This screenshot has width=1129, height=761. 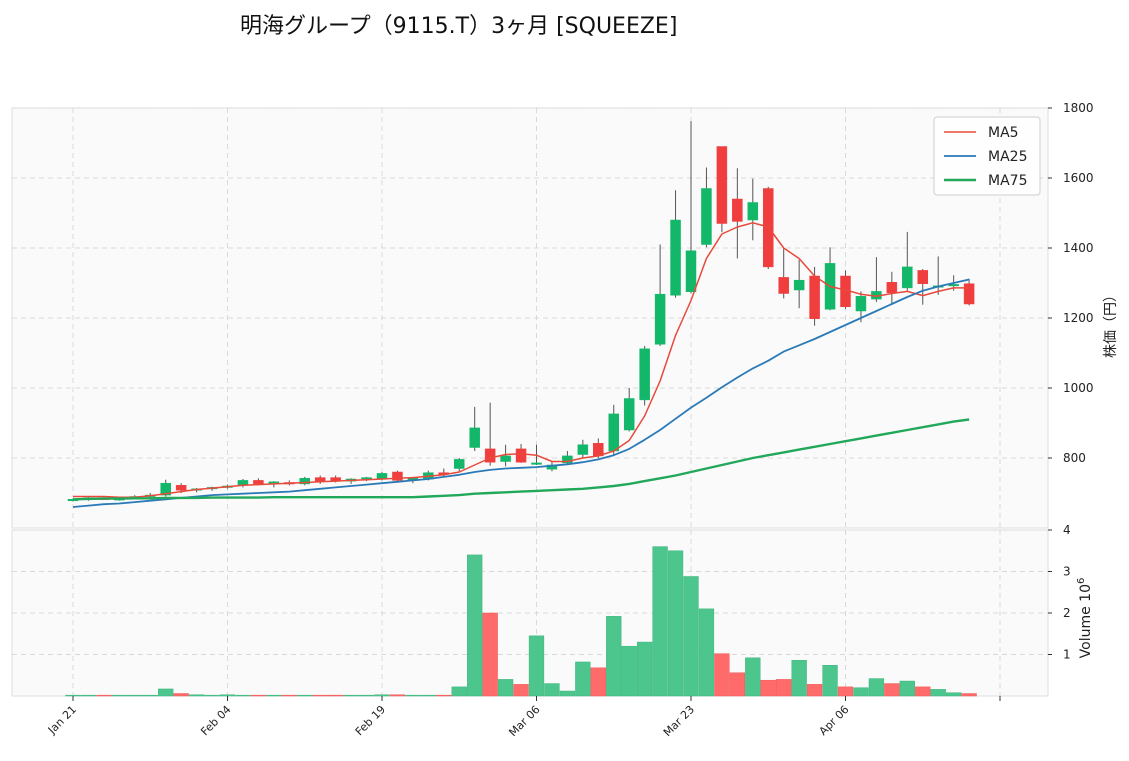 What do you see at coordinates (524, 721) in the screenshot?
I see `x-tick-label: Mar 06` at bounding box center [524, 721].